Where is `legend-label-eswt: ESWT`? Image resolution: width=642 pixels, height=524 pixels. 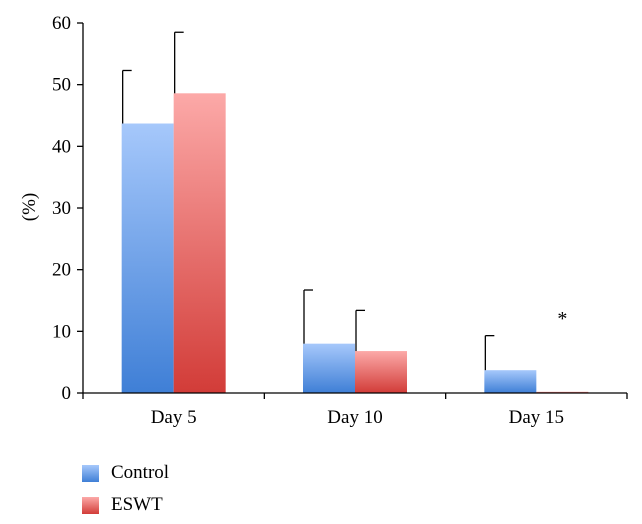
legend-label-eswt: ESWT is located at coordinates (137, 504).